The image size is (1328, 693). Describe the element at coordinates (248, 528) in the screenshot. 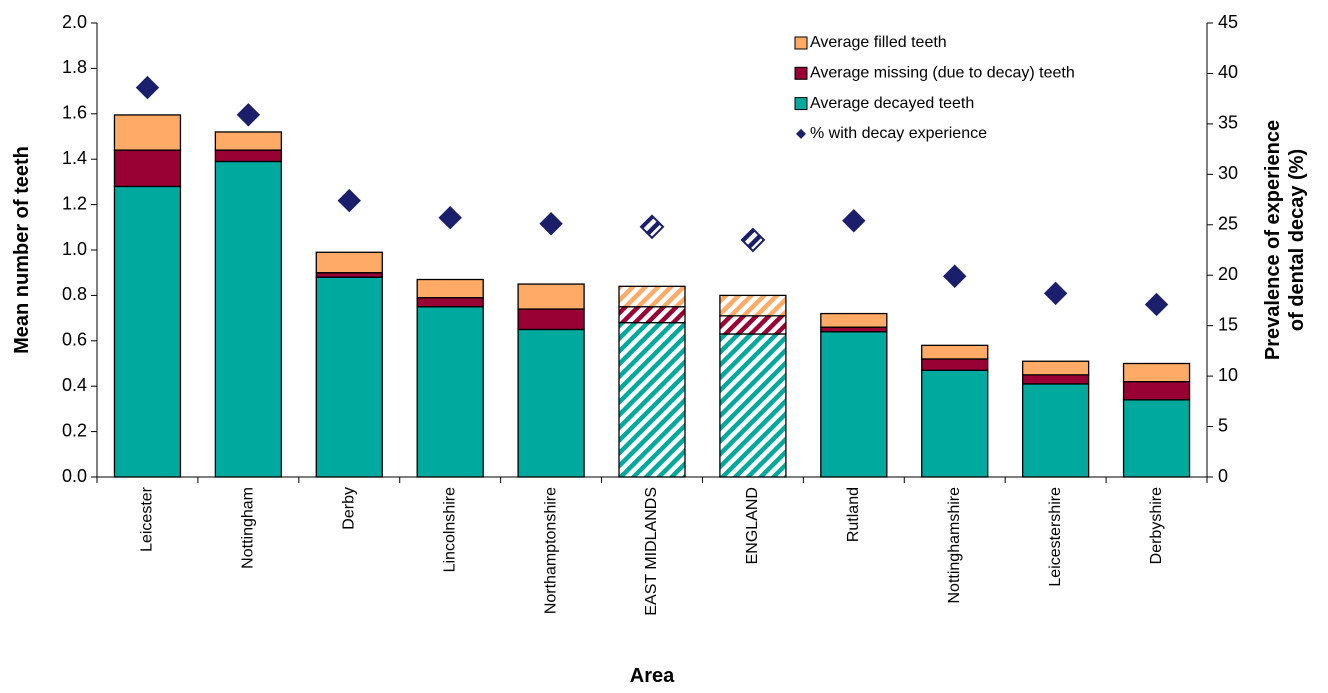

I see `x-tick-label: Nottingham` at that location.